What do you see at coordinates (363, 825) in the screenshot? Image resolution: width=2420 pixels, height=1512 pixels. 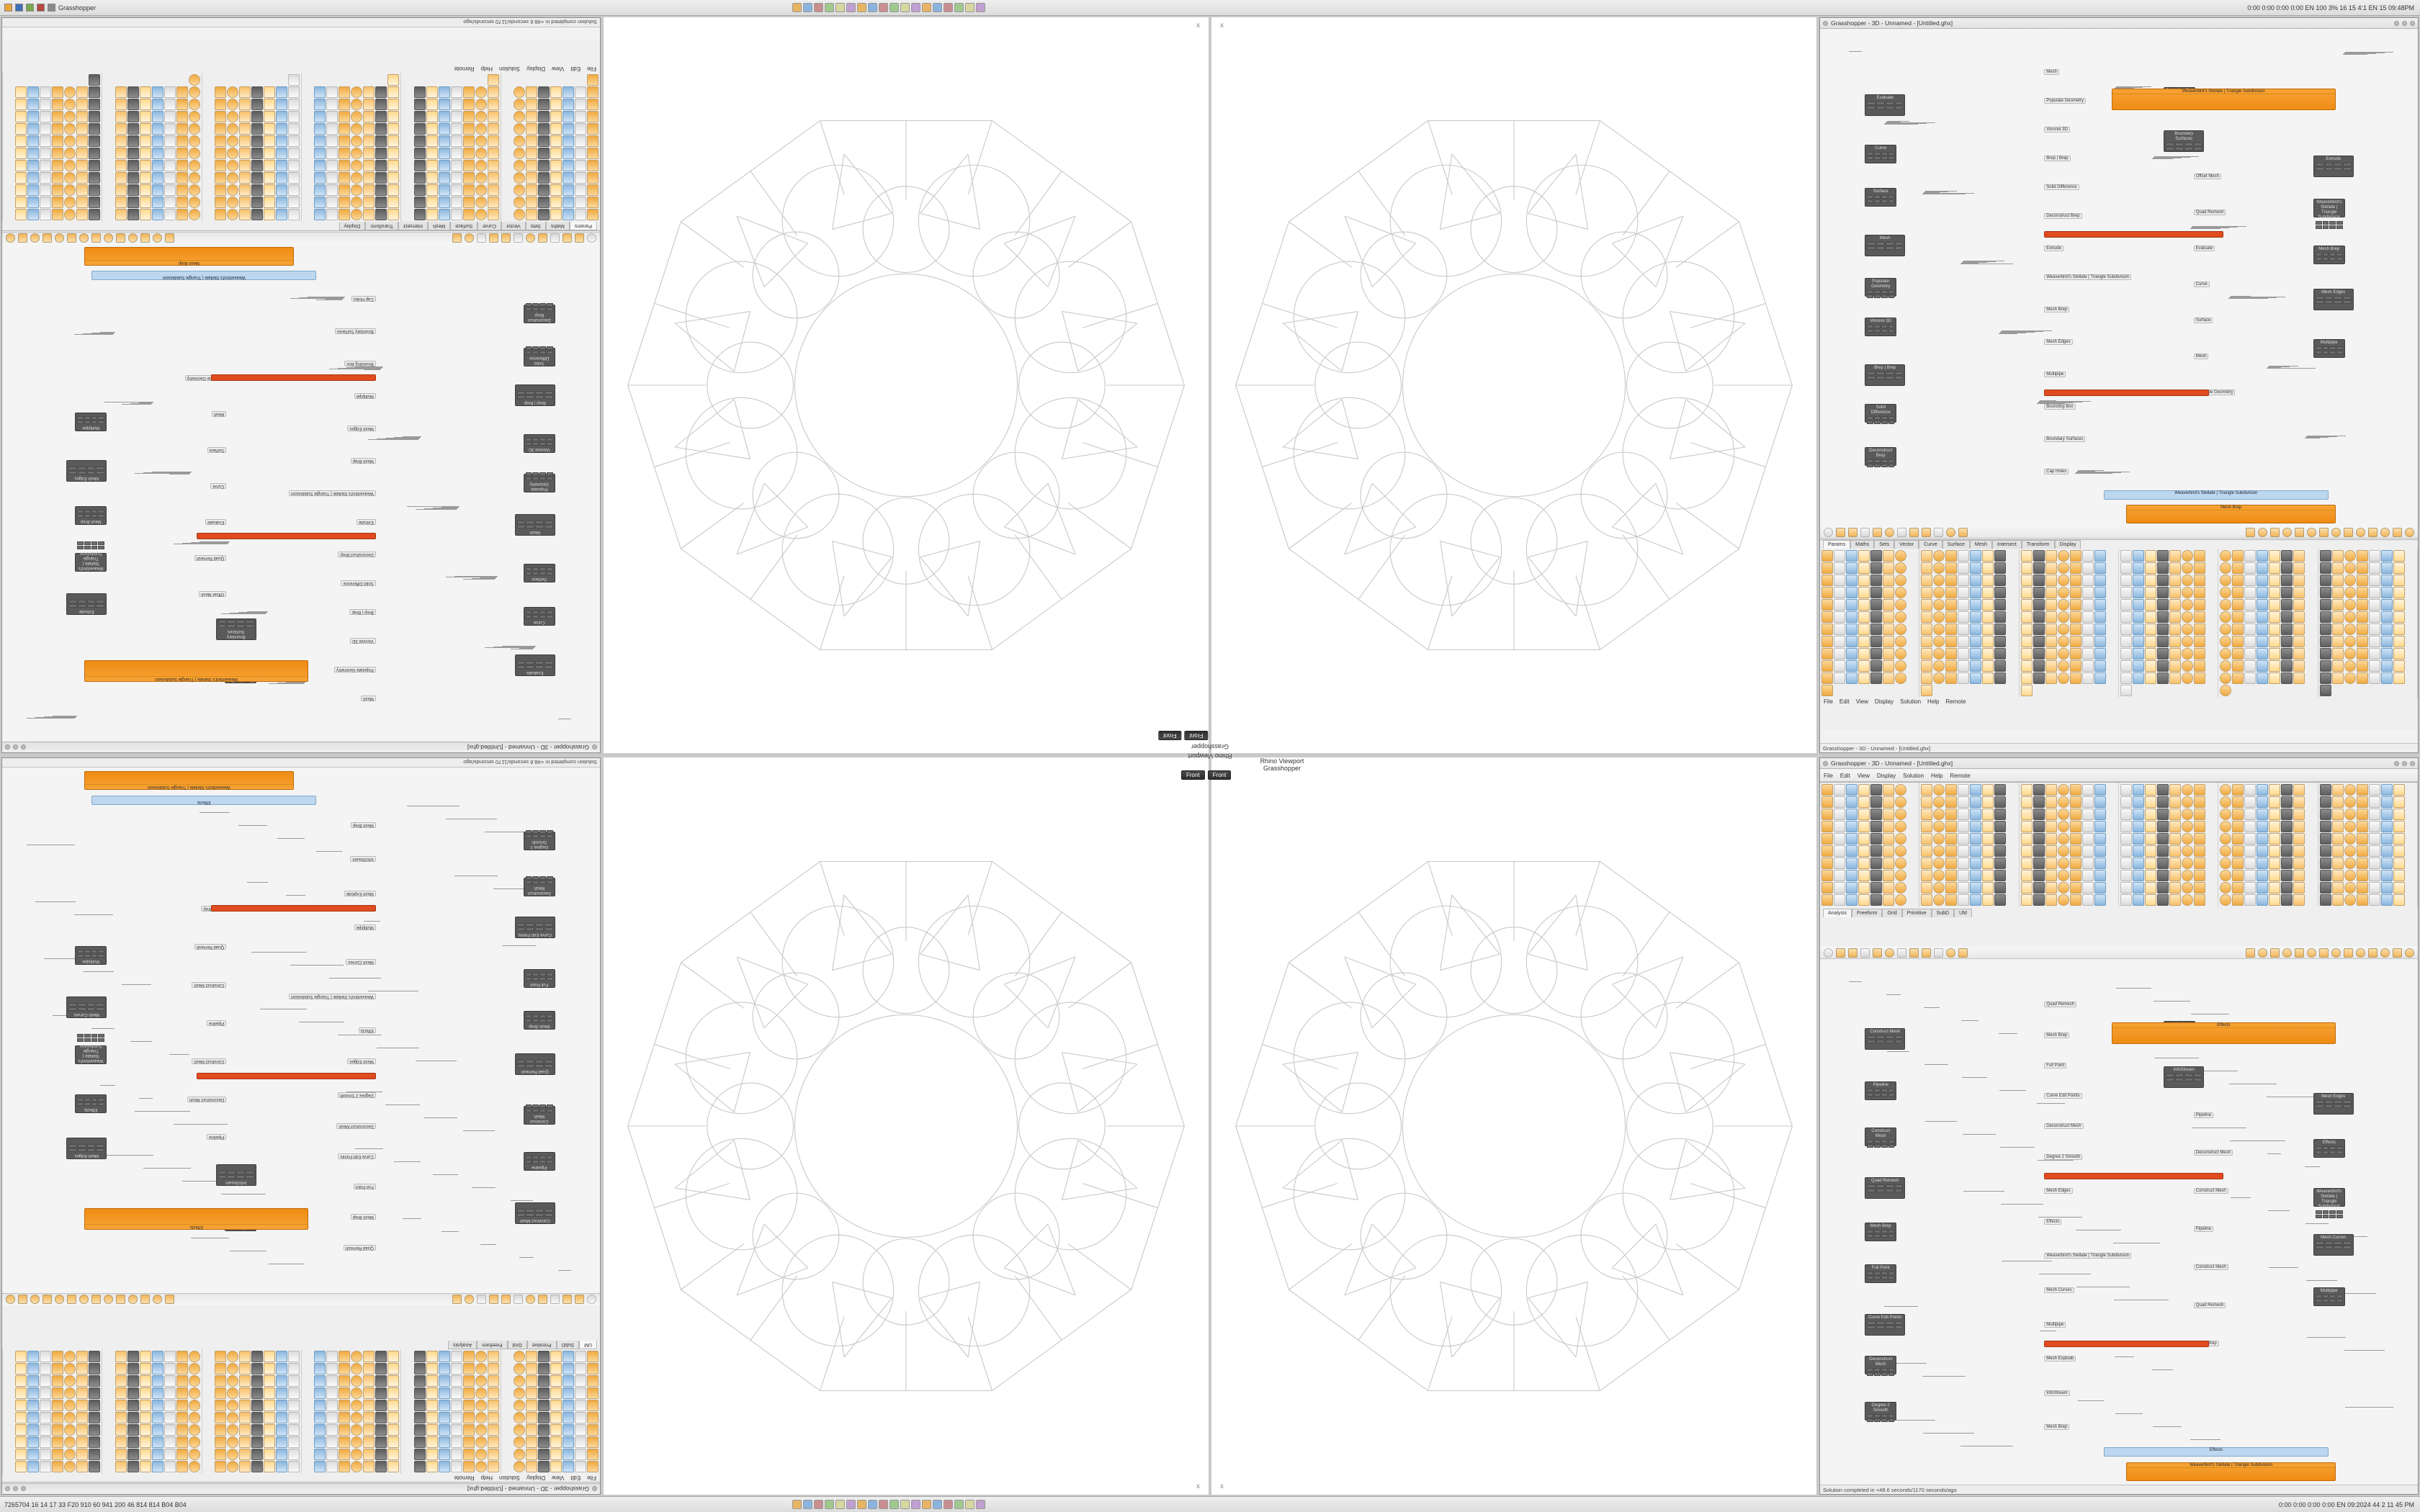 I see `graph-param-label: Mesh Brep` at bounding box center [363, 825].